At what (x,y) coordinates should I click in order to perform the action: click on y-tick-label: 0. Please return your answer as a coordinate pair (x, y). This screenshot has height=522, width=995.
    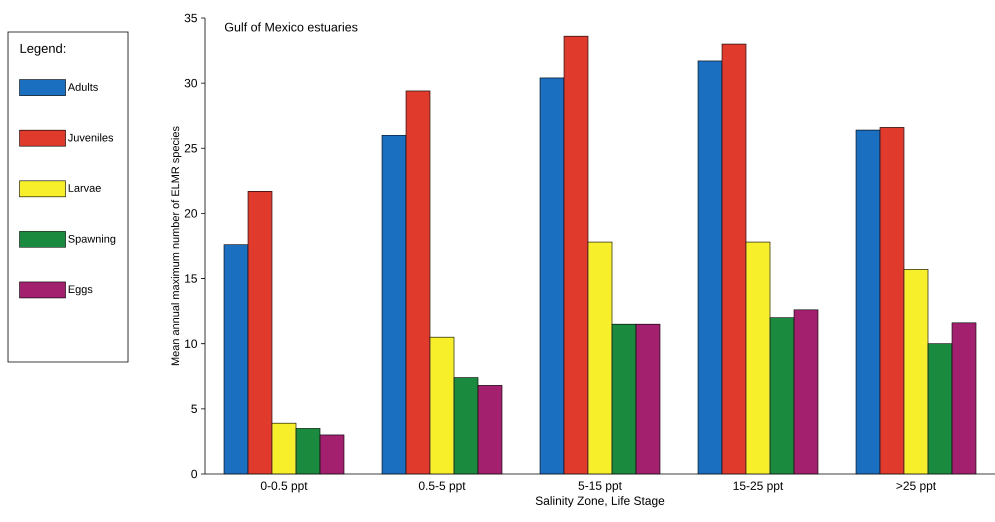
    Looking at the image, I should click on (194, 474).